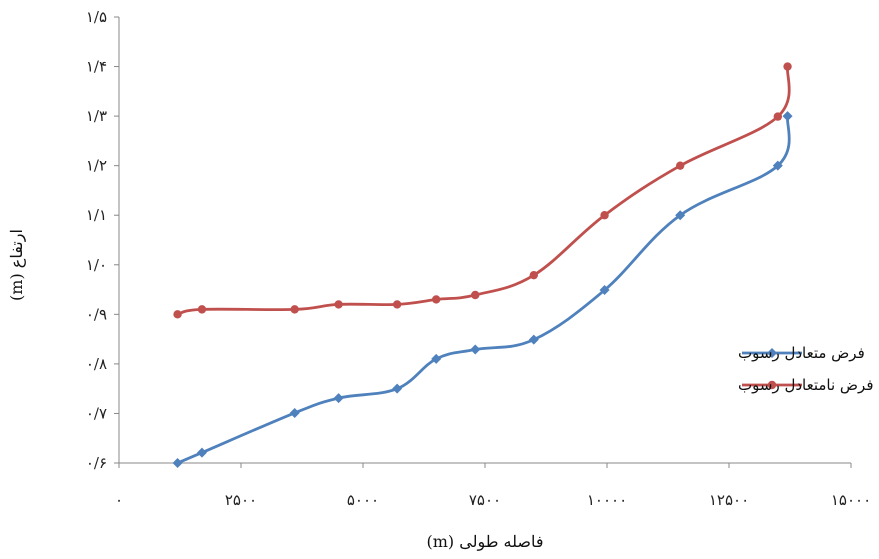  What do you see at coordinates (96, 463) in the screenshot?
I see `y-tick-label: ۰/۶` at bounding box center [96, 463].